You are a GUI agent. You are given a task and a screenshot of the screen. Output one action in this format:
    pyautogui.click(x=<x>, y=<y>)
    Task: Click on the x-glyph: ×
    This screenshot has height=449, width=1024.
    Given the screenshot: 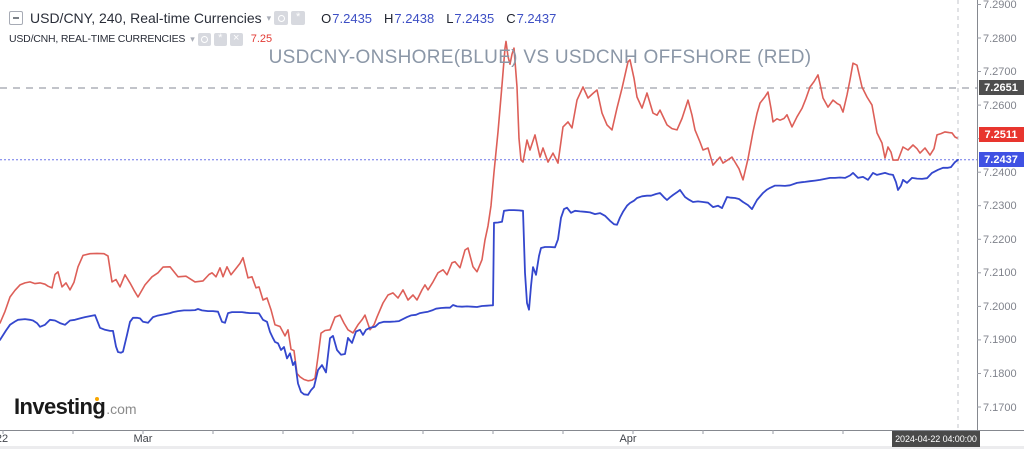 What is the action you would take?
    pyautogui.click(x=236, y=38)
    